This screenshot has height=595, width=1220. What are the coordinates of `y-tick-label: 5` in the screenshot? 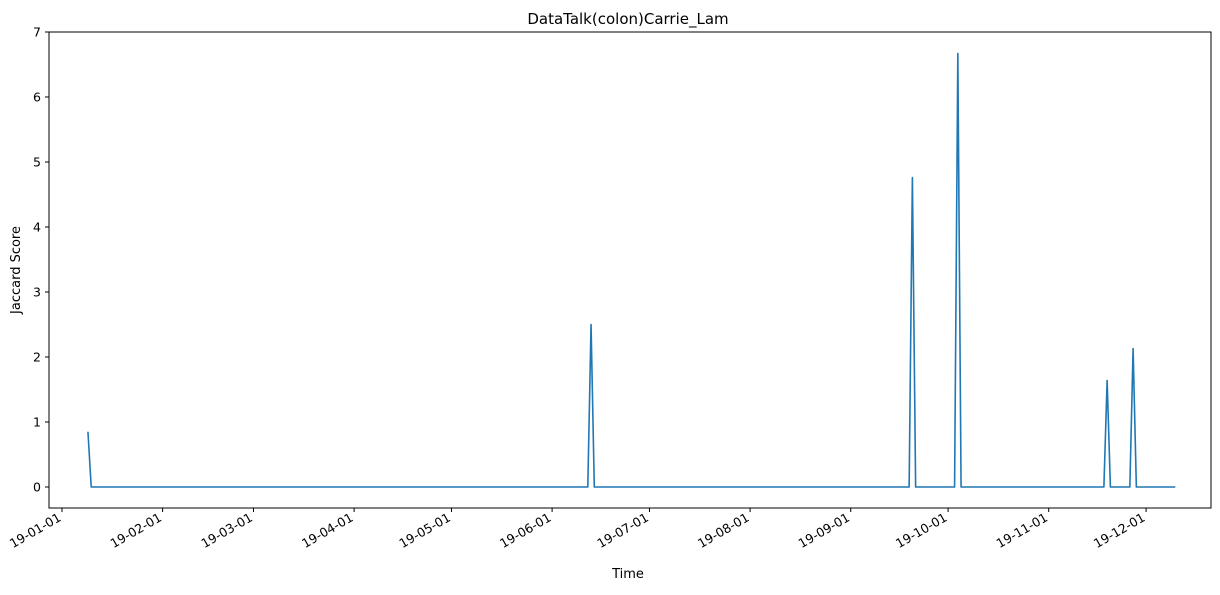 It's located at (37, 162).